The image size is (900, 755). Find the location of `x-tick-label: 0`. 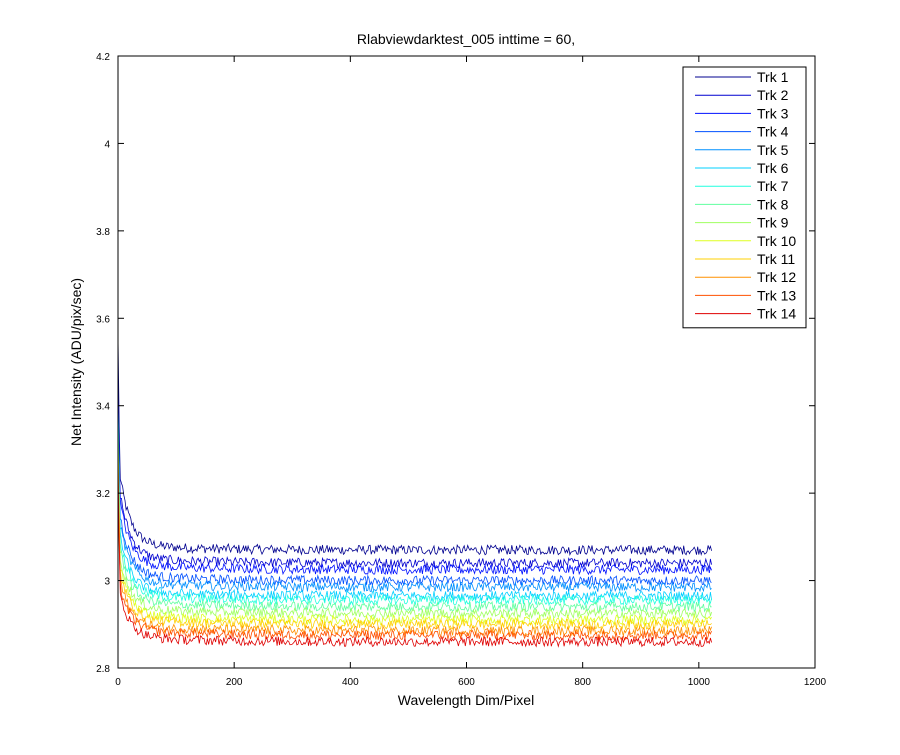

x-tick-label: 0 is located at coordinates (118, 682).